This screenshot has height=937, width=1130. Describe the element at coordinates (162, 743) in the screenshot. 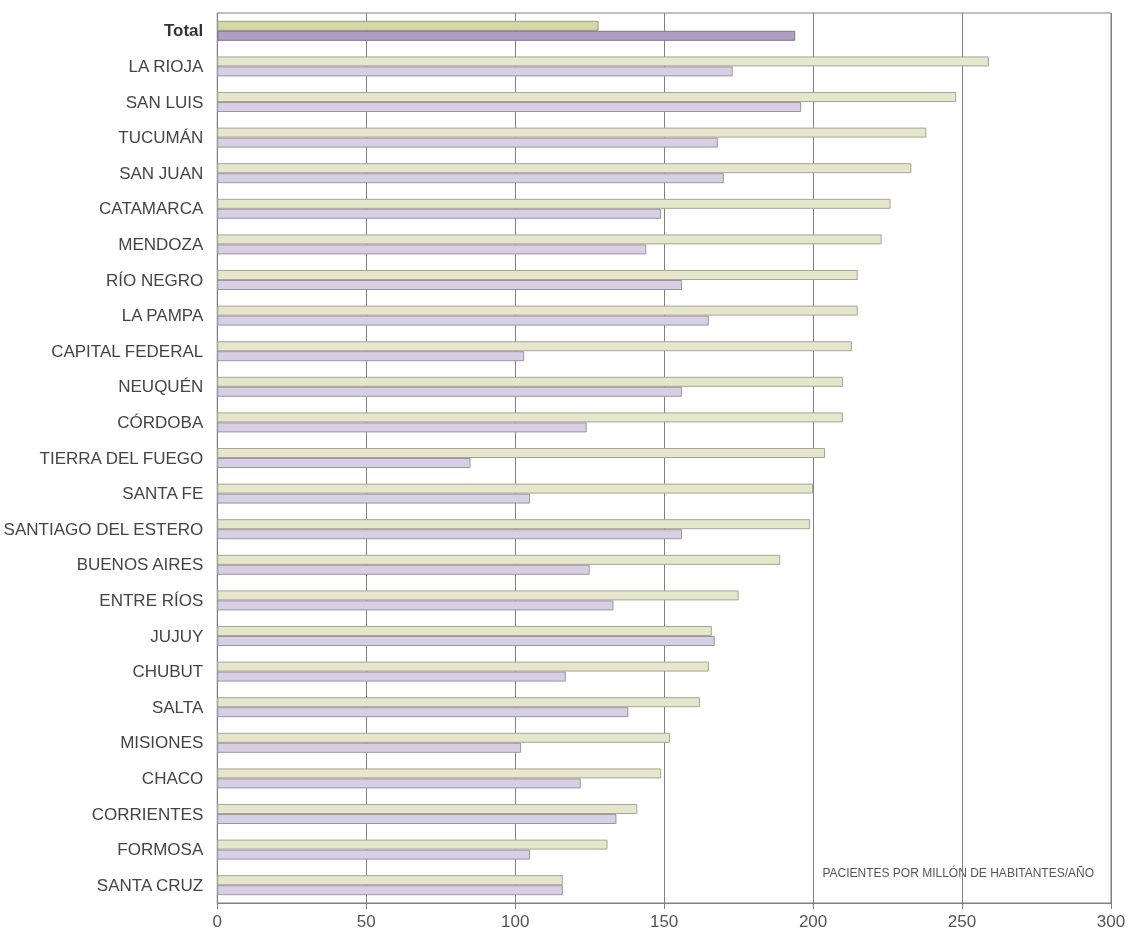

I see `y-tick-label: MISIONES` at that location.